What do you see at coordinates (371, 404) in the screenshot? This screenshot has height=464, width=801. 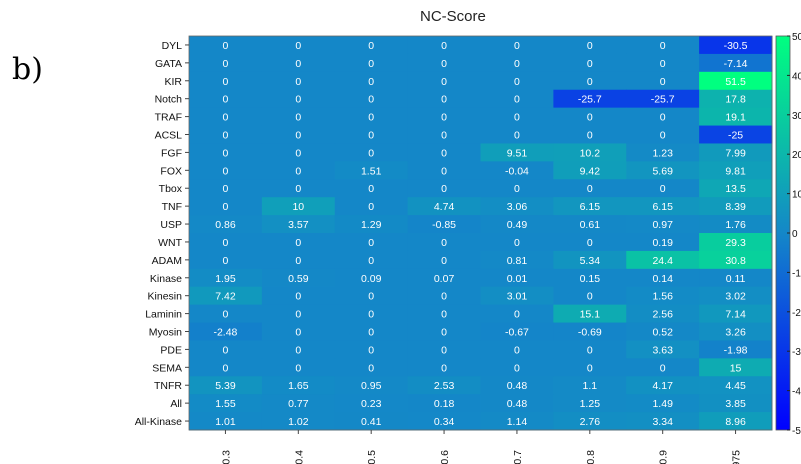 I see `cell-value-label: 0.23` at bounding box center [371, 404].